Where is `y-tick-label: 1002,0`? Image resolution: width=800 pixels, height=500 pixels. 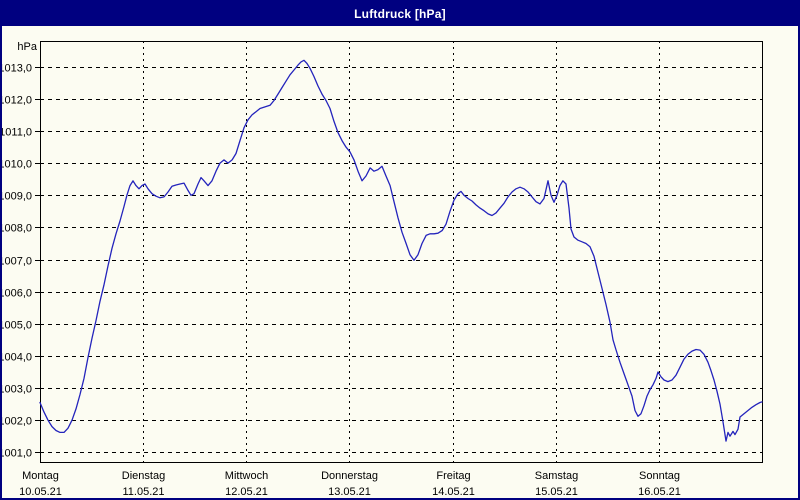
y-tick-label: 1002,0 is located at coordinates (17, 422).